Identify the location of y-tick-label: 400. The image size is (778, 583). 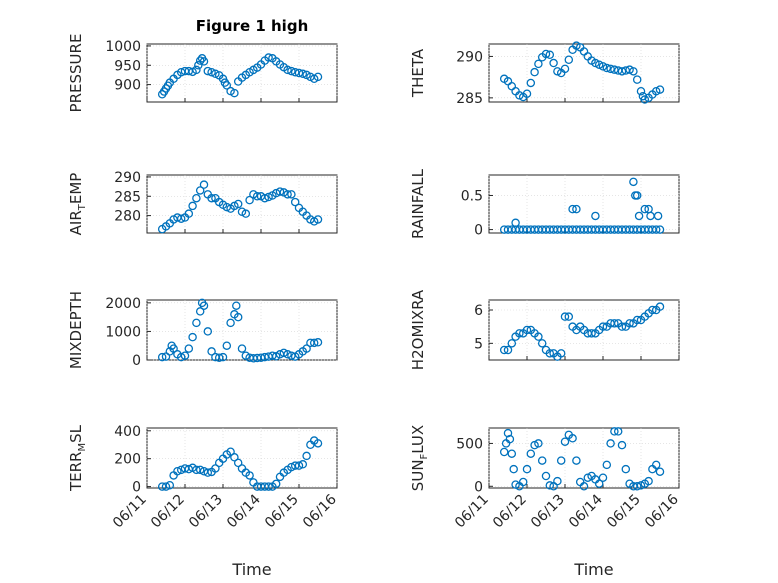
(127, 432).